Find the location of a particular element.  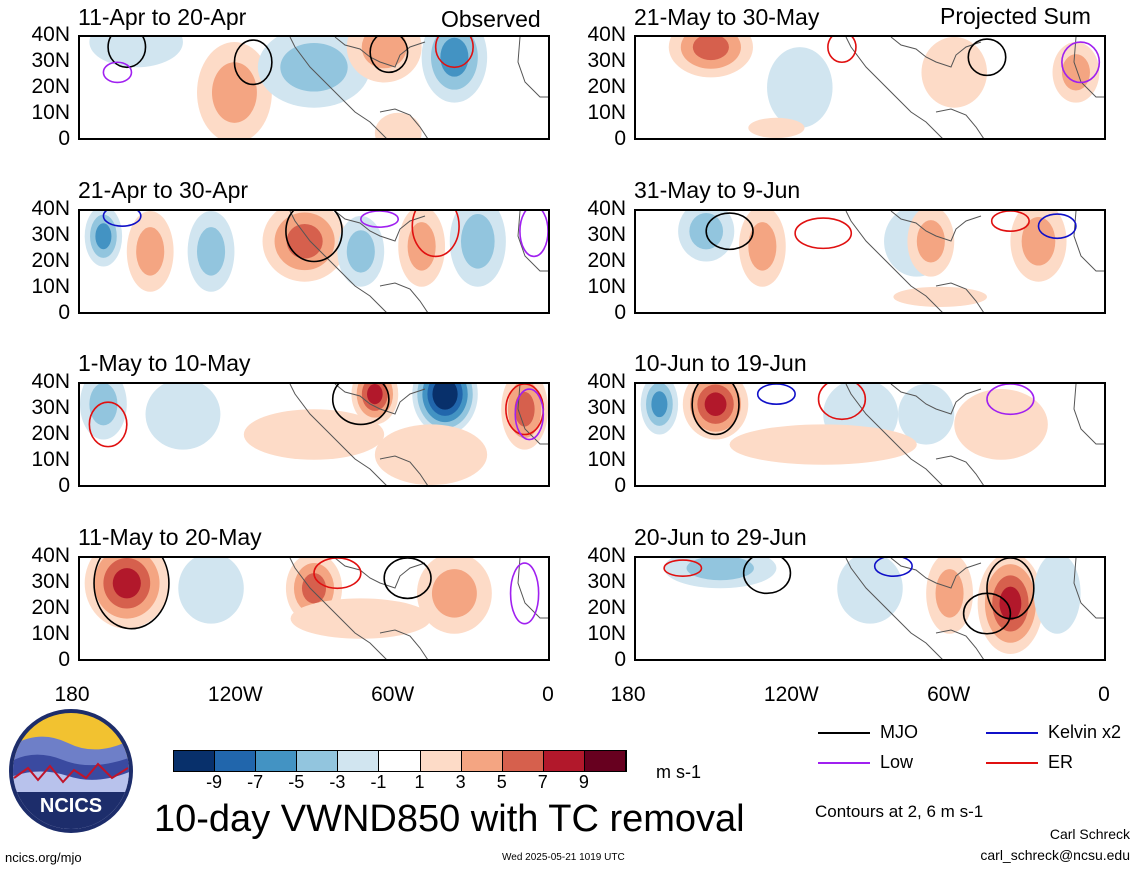

ncics-logo: NCICS is located at coordinates (71, 771).